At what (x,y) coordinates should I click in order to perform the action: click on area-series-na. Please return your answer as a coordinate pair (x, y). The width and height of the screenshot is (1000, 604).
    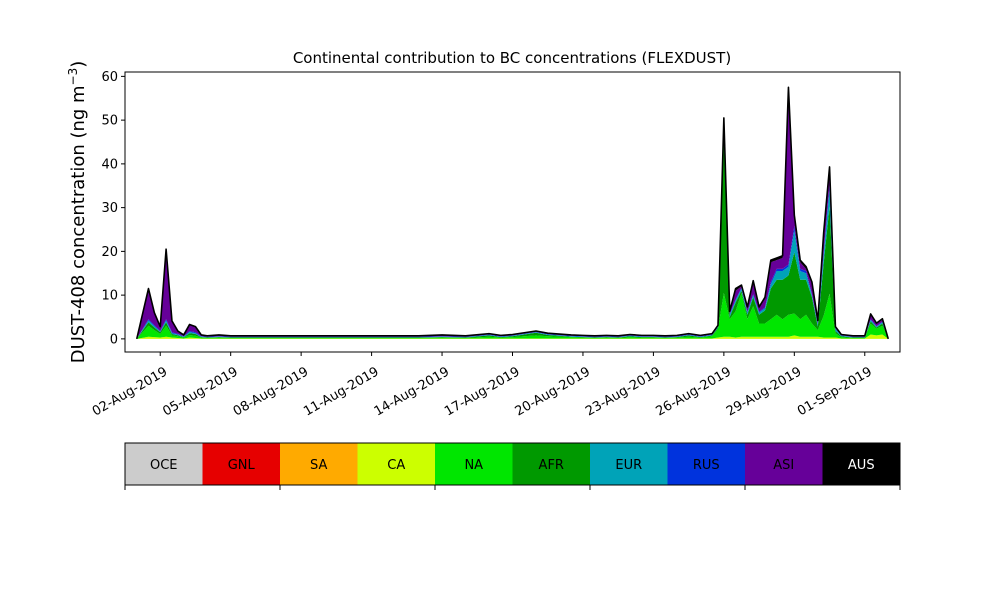
    Looking at the image, I should click on (512, 315).